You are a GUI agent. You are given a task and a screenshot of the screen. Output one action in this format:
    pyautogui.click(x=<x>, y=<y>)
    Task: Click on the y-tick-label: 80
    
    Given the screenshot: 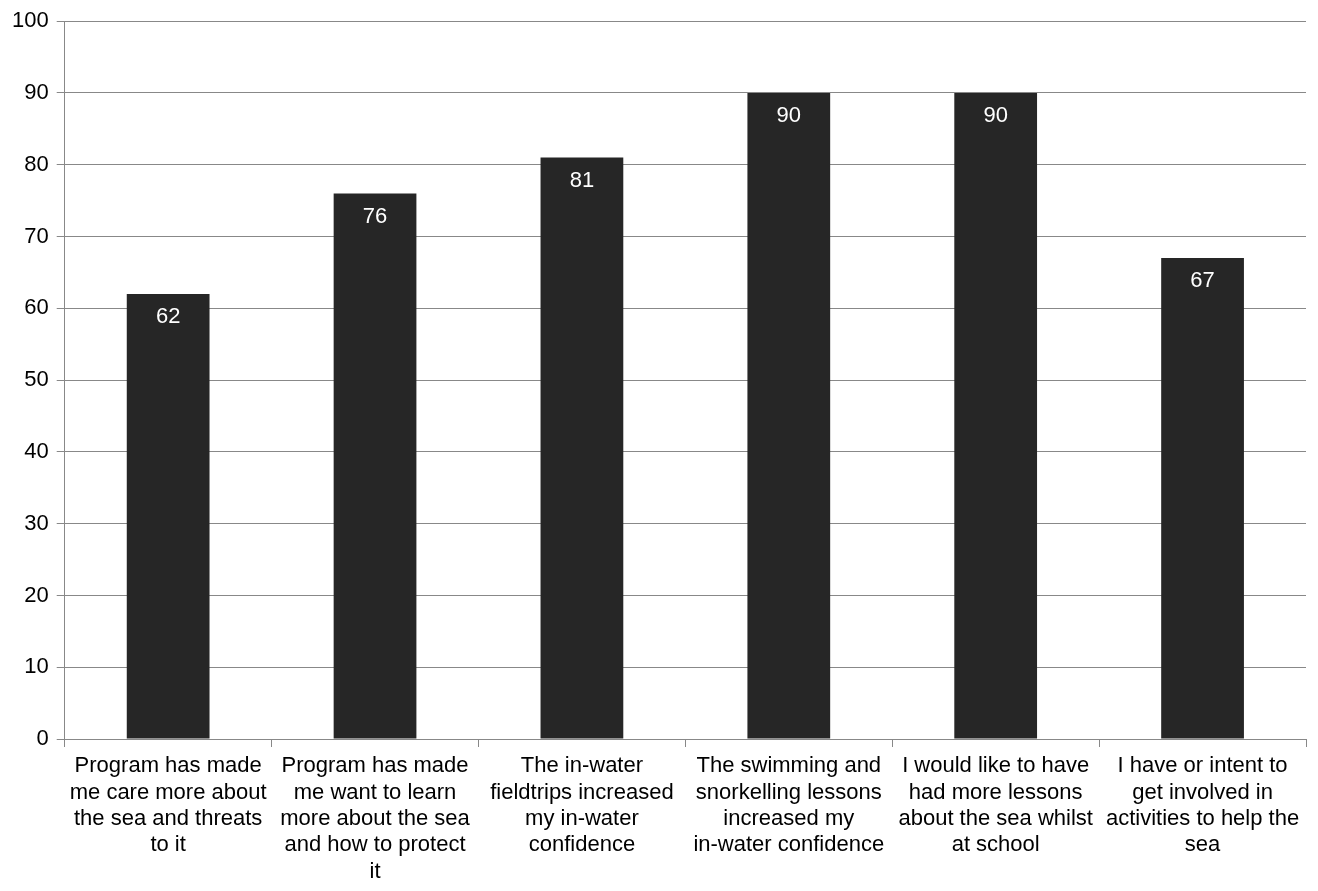 What is the action you would take?
    pyautogui.click(x=36, y=163)
    